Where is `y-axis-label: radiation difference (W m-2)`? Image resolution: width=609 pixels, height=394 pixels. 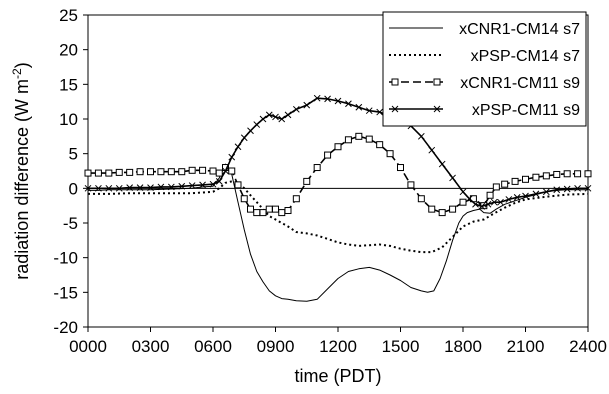
y-axis-label: radiation difference (W m-2) is located at coordinates (21, 170).